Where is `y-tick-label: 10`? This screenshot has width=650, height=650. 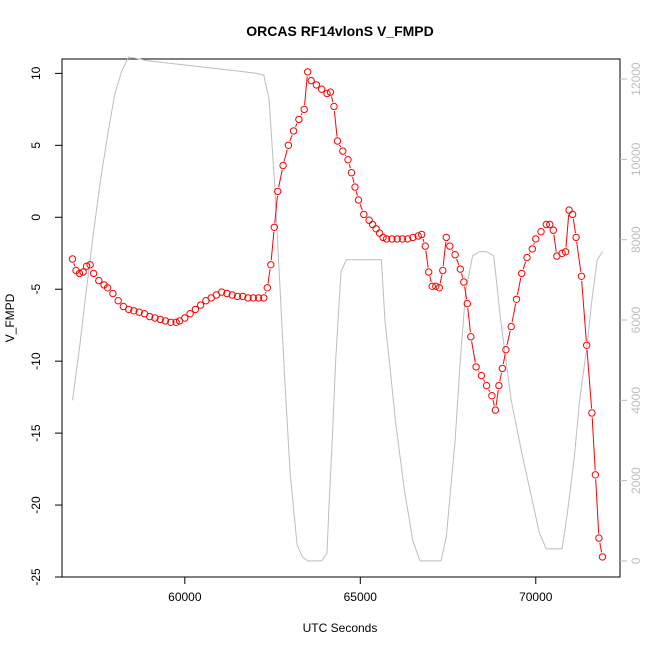
y-tick-label: 10 is located at coordinates (36, 73).